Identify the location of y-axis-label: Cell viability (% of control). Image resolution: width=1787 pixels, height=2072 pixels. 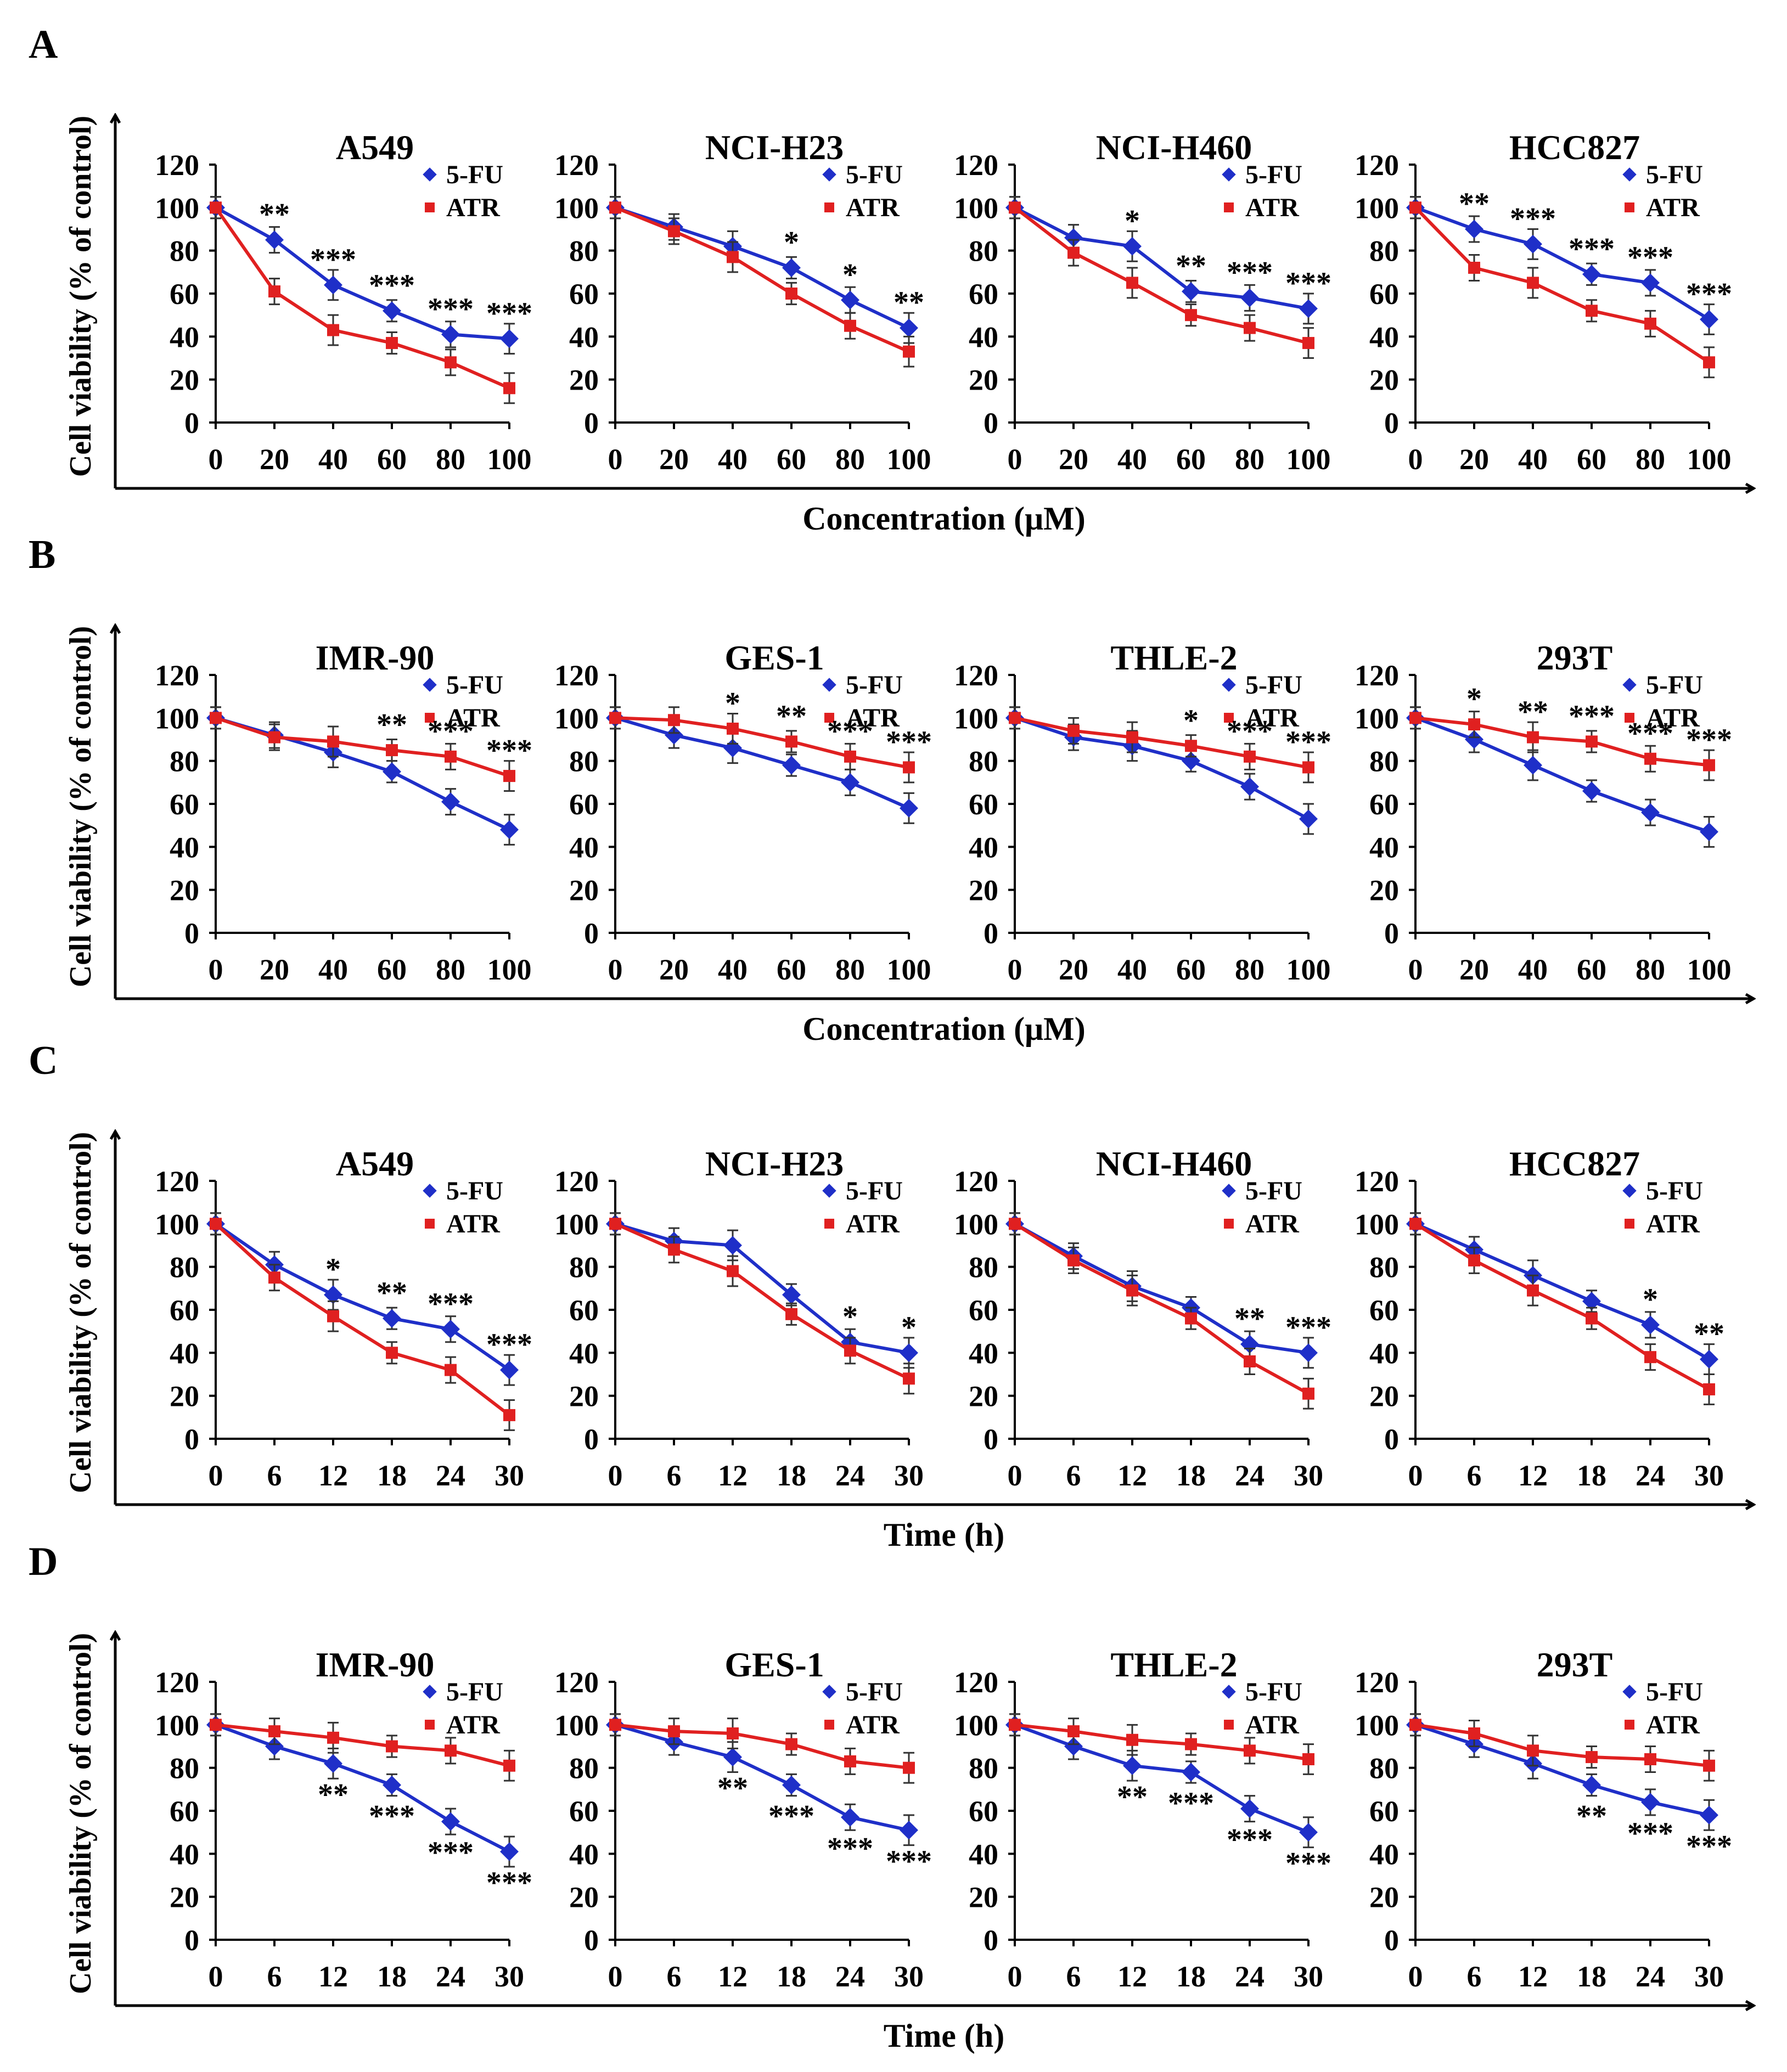
(81, 1813).